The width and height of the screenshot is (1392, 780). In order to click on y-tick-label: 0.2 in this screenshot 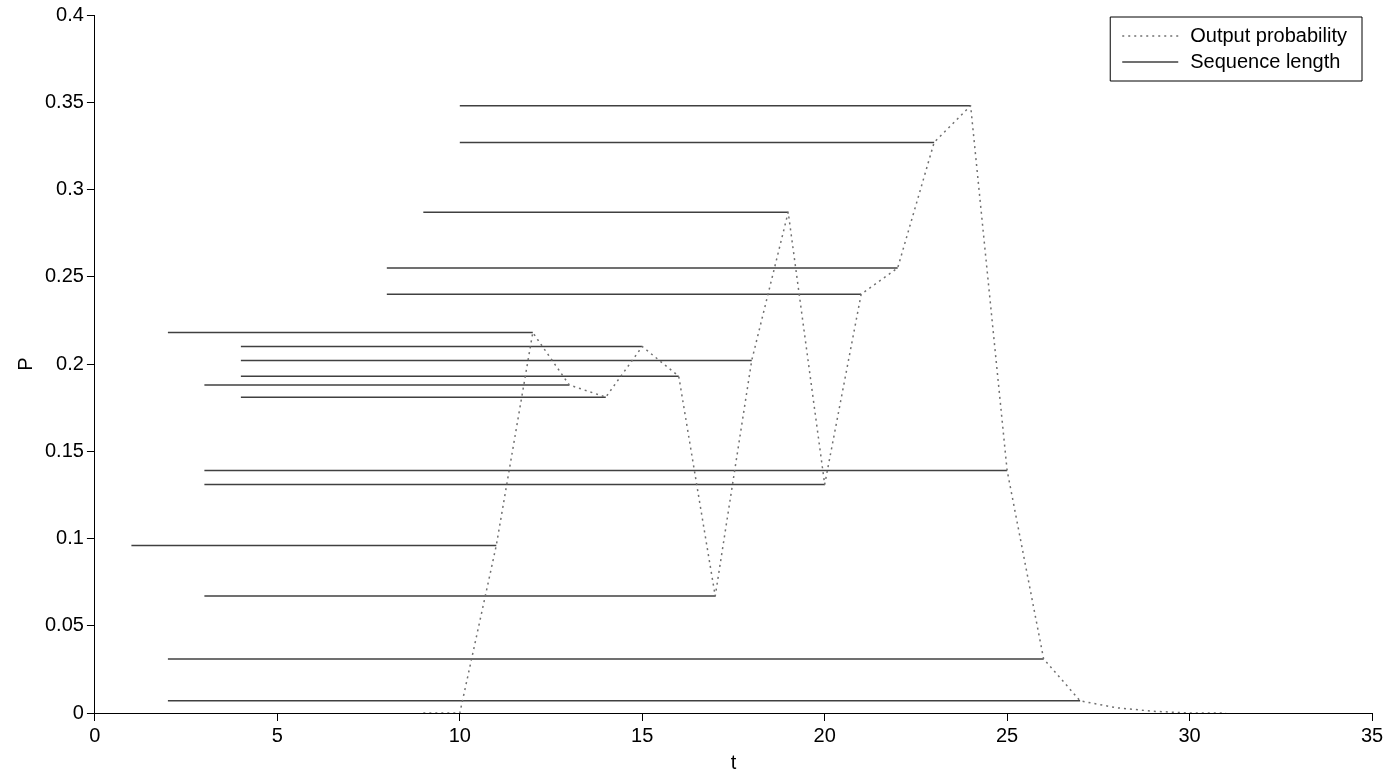, I will do `click(70, 362)`.